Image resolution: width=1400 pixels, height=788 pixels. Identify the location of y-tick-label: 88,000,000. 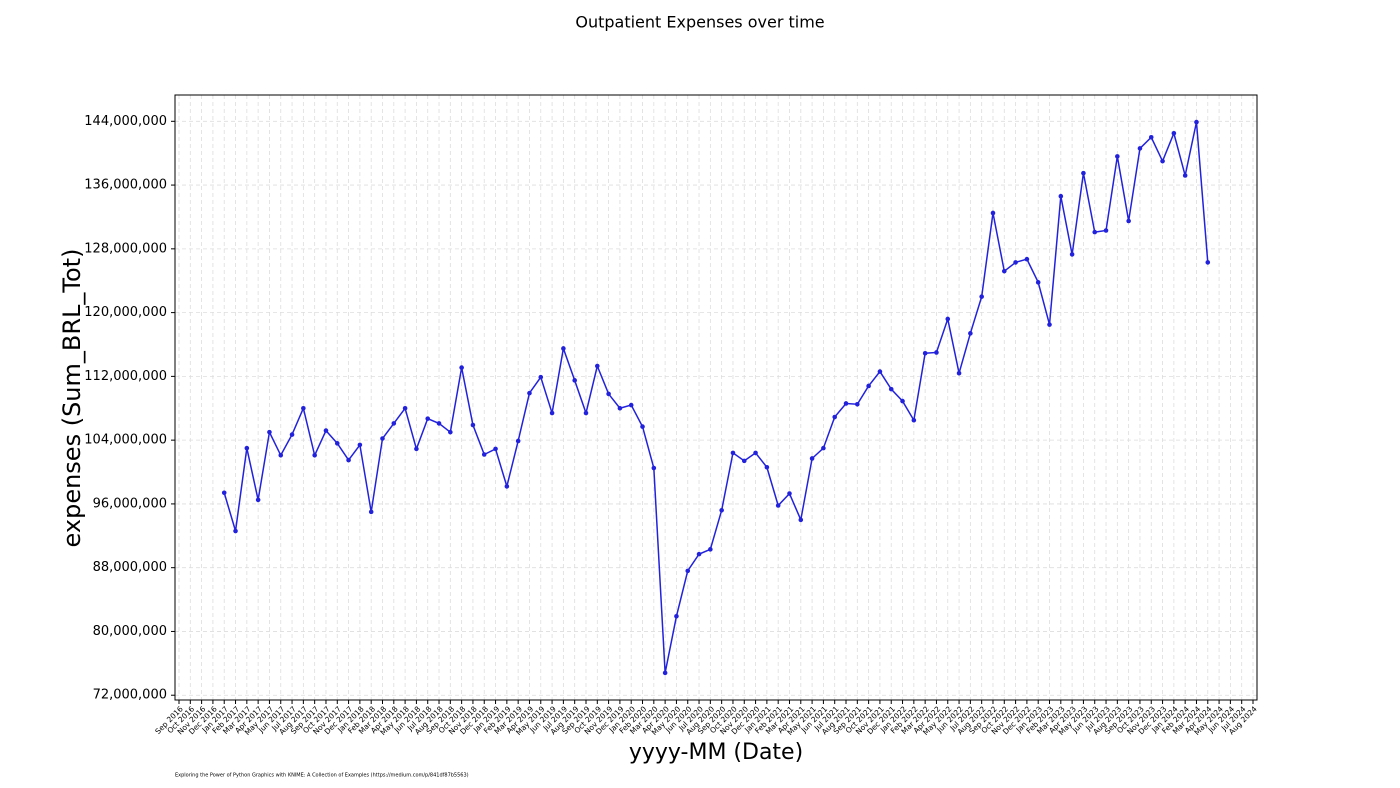
(130, 567).